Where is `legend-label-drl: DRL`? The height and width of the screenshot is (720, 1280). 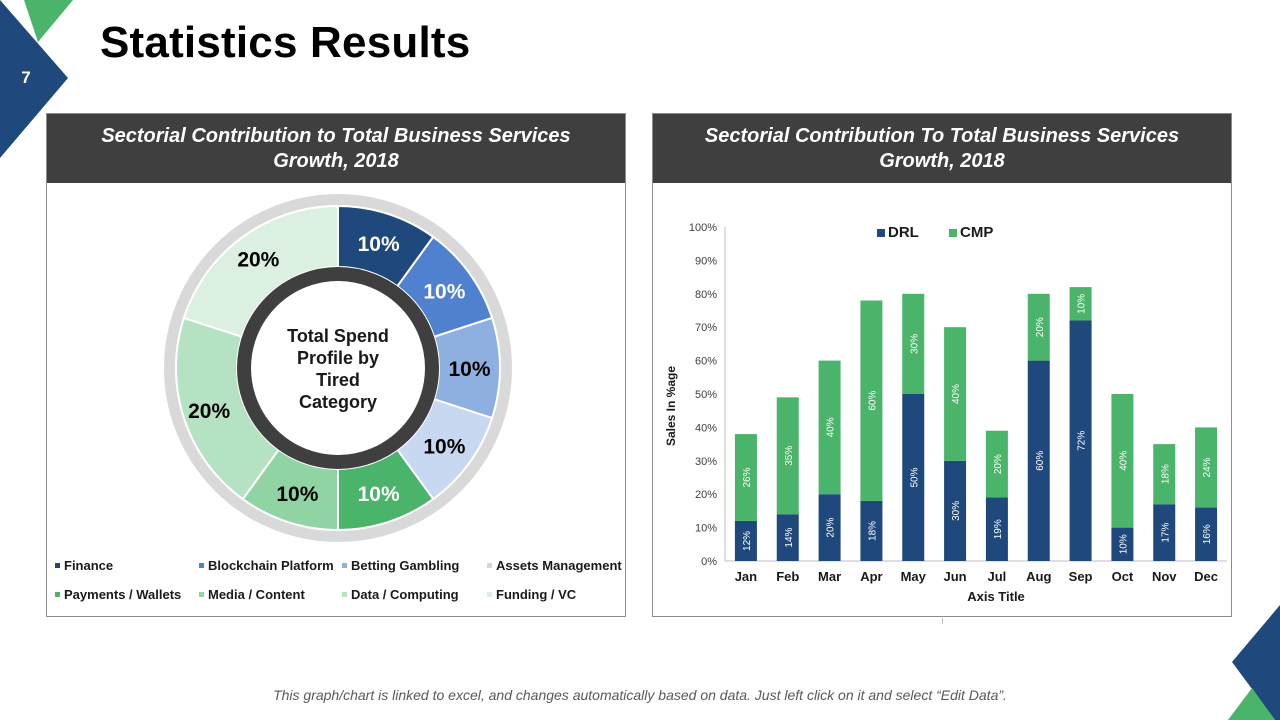 legend-label-drl: DRL is located at coordinates (903, 232).